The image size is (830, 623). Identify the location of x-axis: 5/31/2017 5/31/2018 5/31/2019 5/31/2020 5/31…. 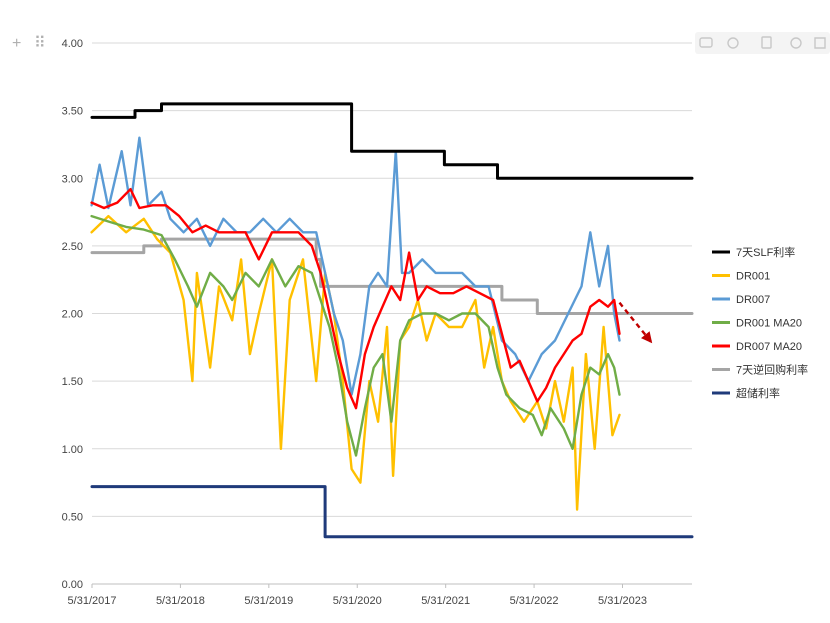
(380, 595).